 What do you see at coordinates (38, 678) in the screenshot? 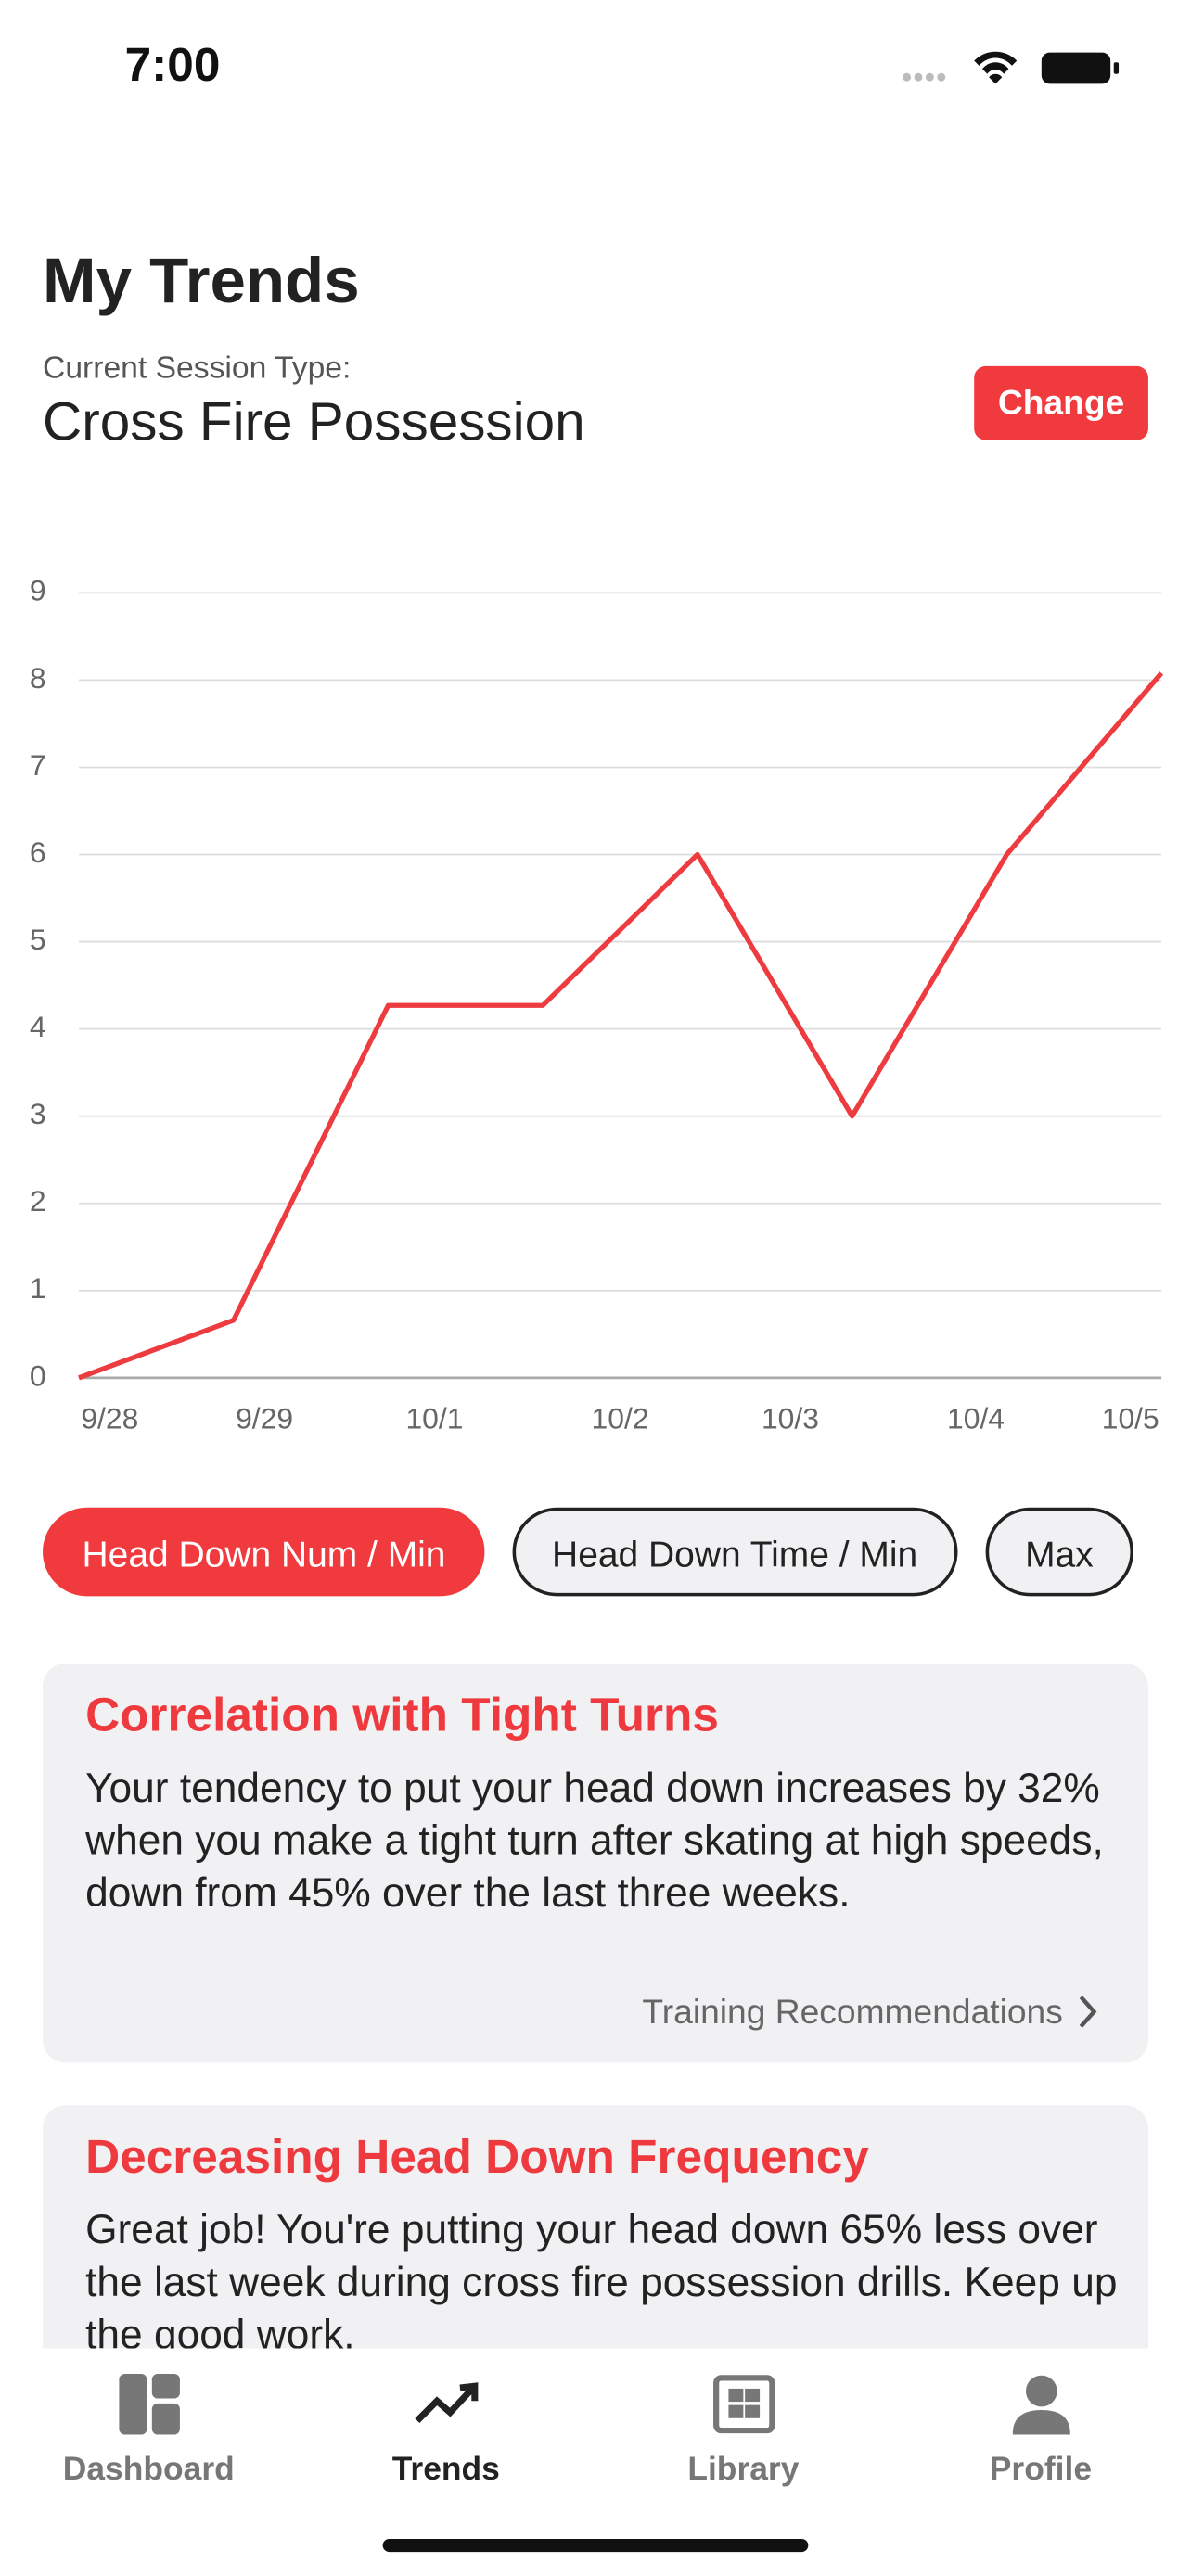
I see `y-tick-label: 8` at bounding box center [38, 678].